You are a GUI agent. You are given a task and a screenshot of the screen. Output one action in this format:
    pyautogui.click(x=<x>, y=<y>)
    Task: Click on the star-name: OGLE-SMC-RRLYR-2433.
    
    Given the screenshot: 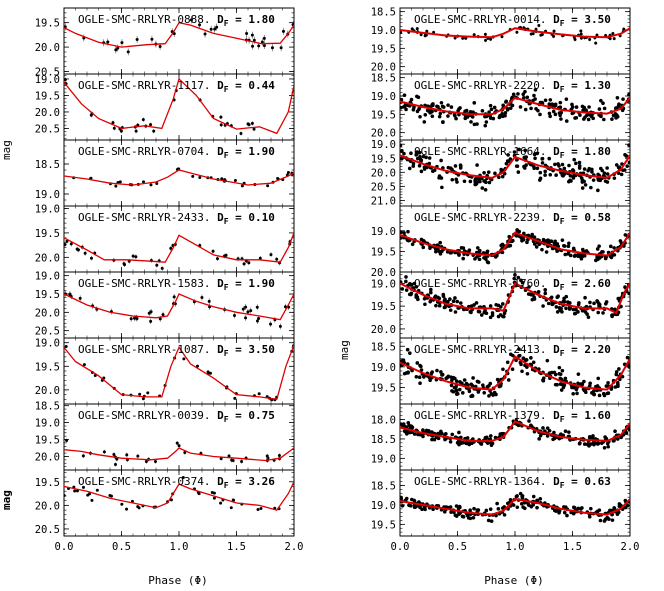 What is the action you would take?
    pyautogui.click(x=147, y=217)
    